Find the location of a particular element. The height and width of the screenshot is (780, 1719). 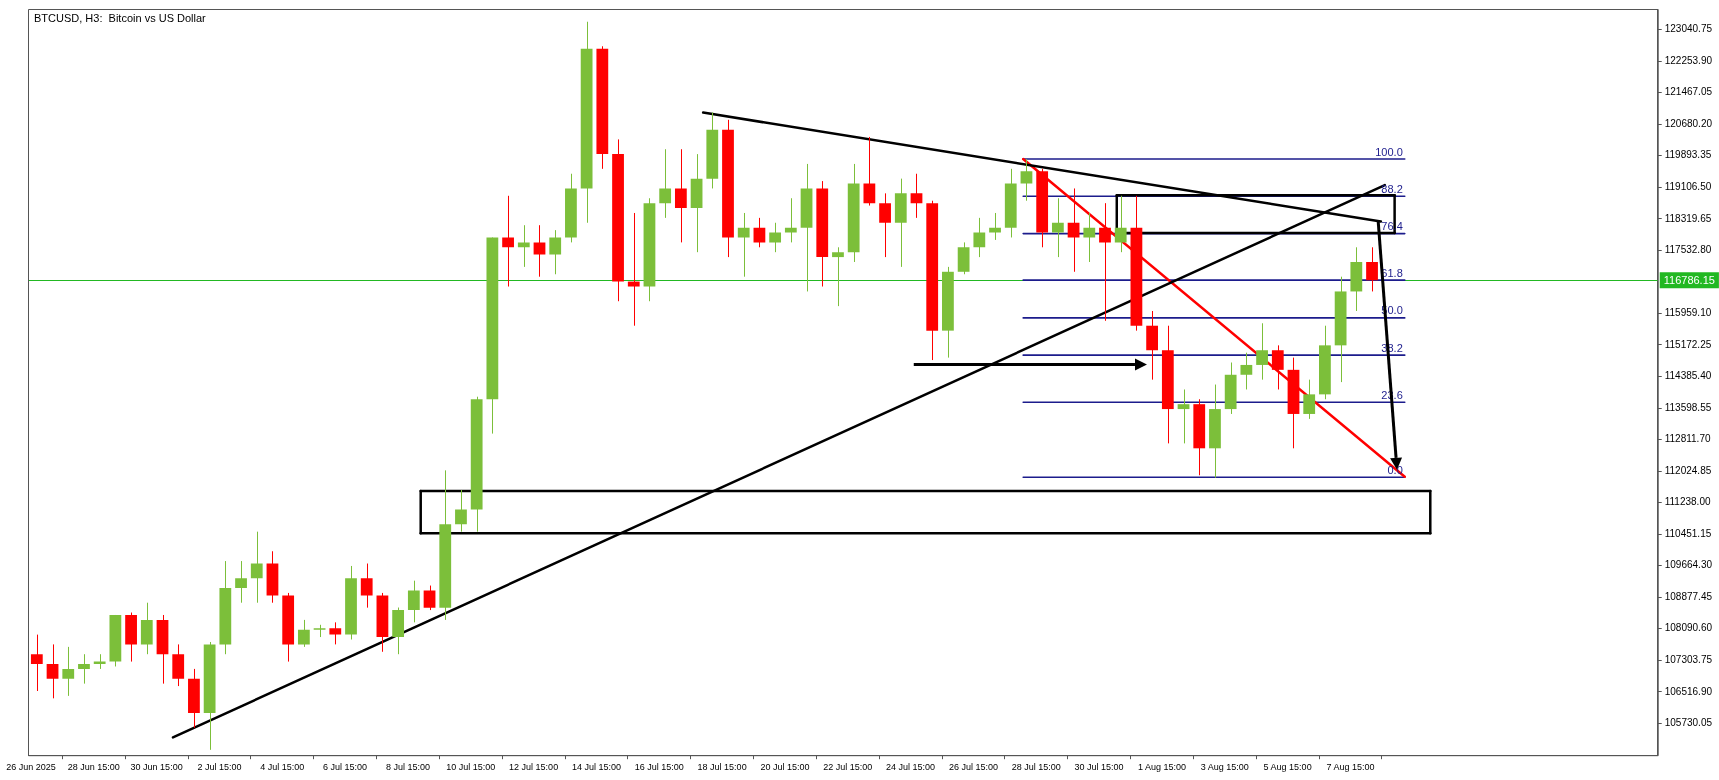

y-tick-label: 119893.35 is located at coordinates (1688, 155).